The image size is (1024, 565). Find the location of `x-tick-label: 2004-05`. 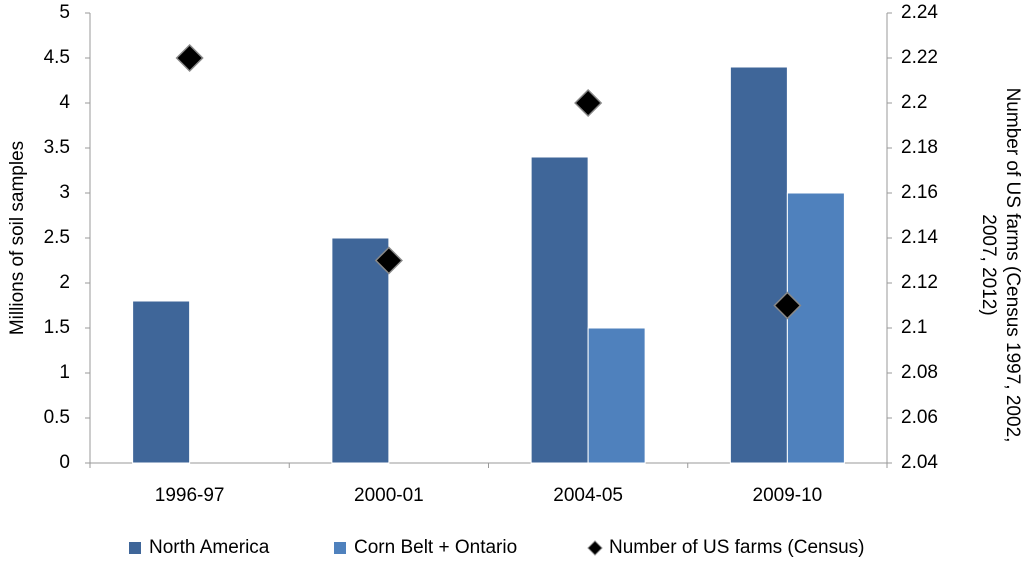

x-tick-label: 2004-05 is located at coordinates (588, 495).